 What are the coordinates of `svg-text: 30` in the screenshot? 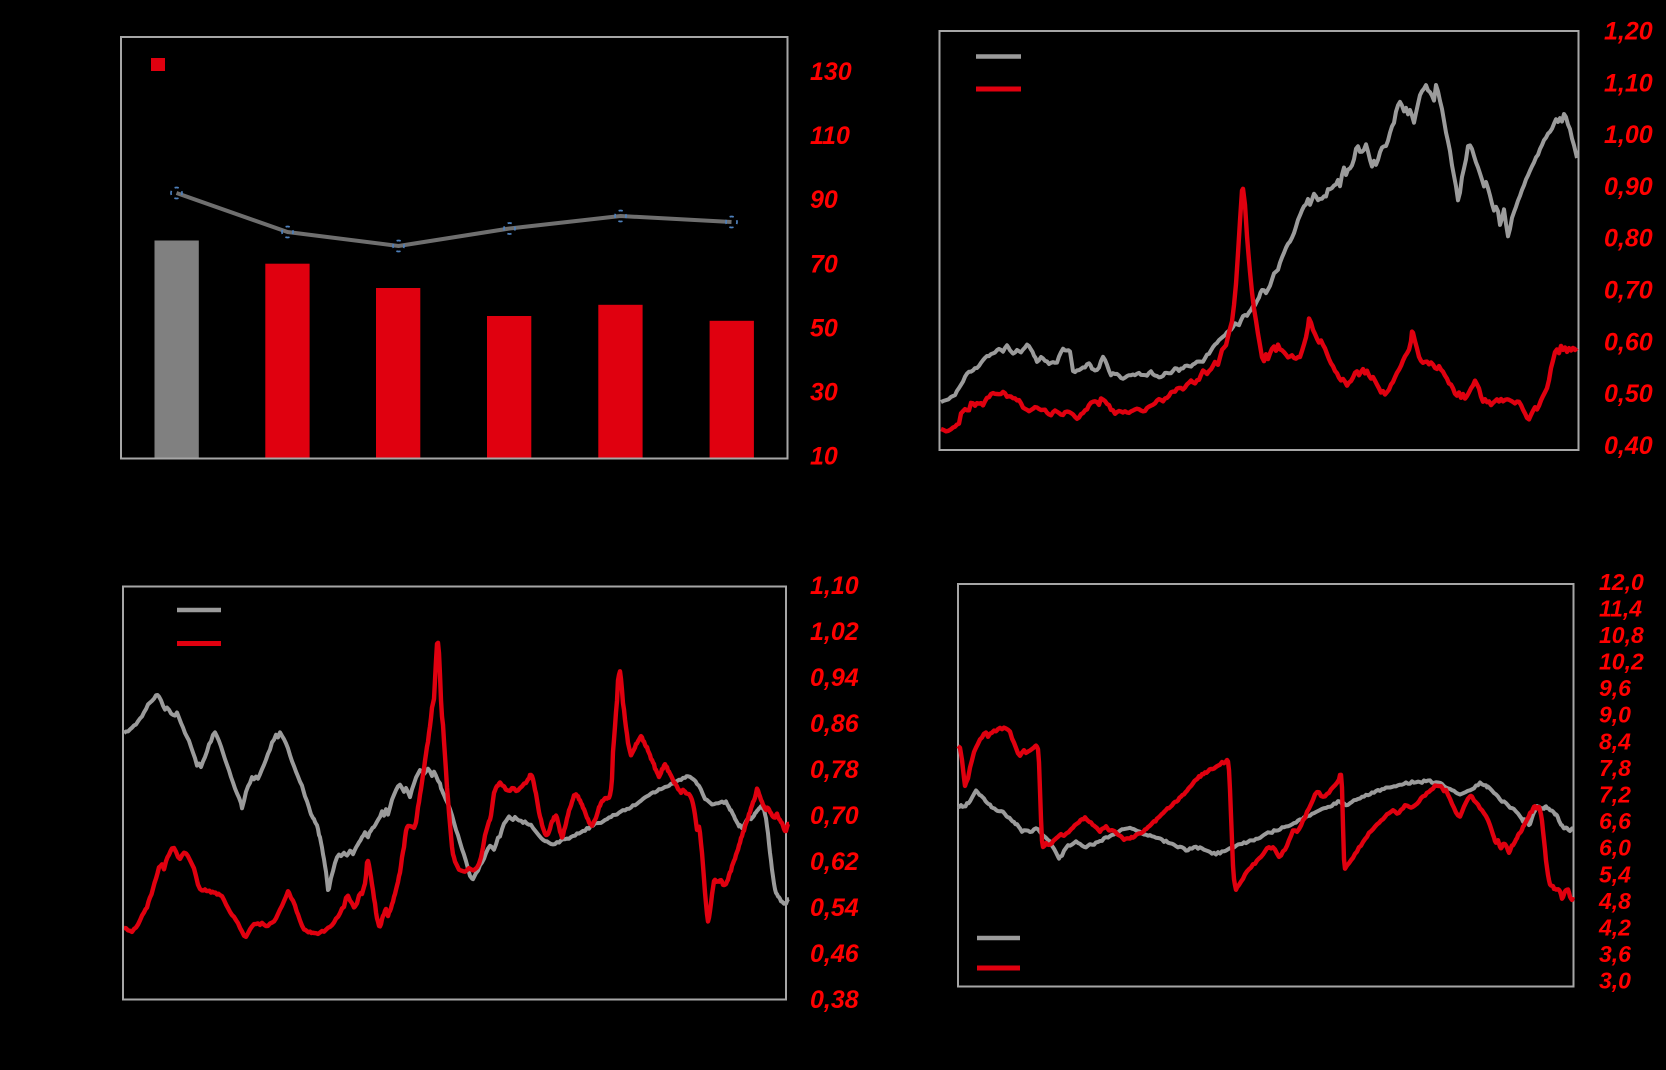 It's located at (824, 392).